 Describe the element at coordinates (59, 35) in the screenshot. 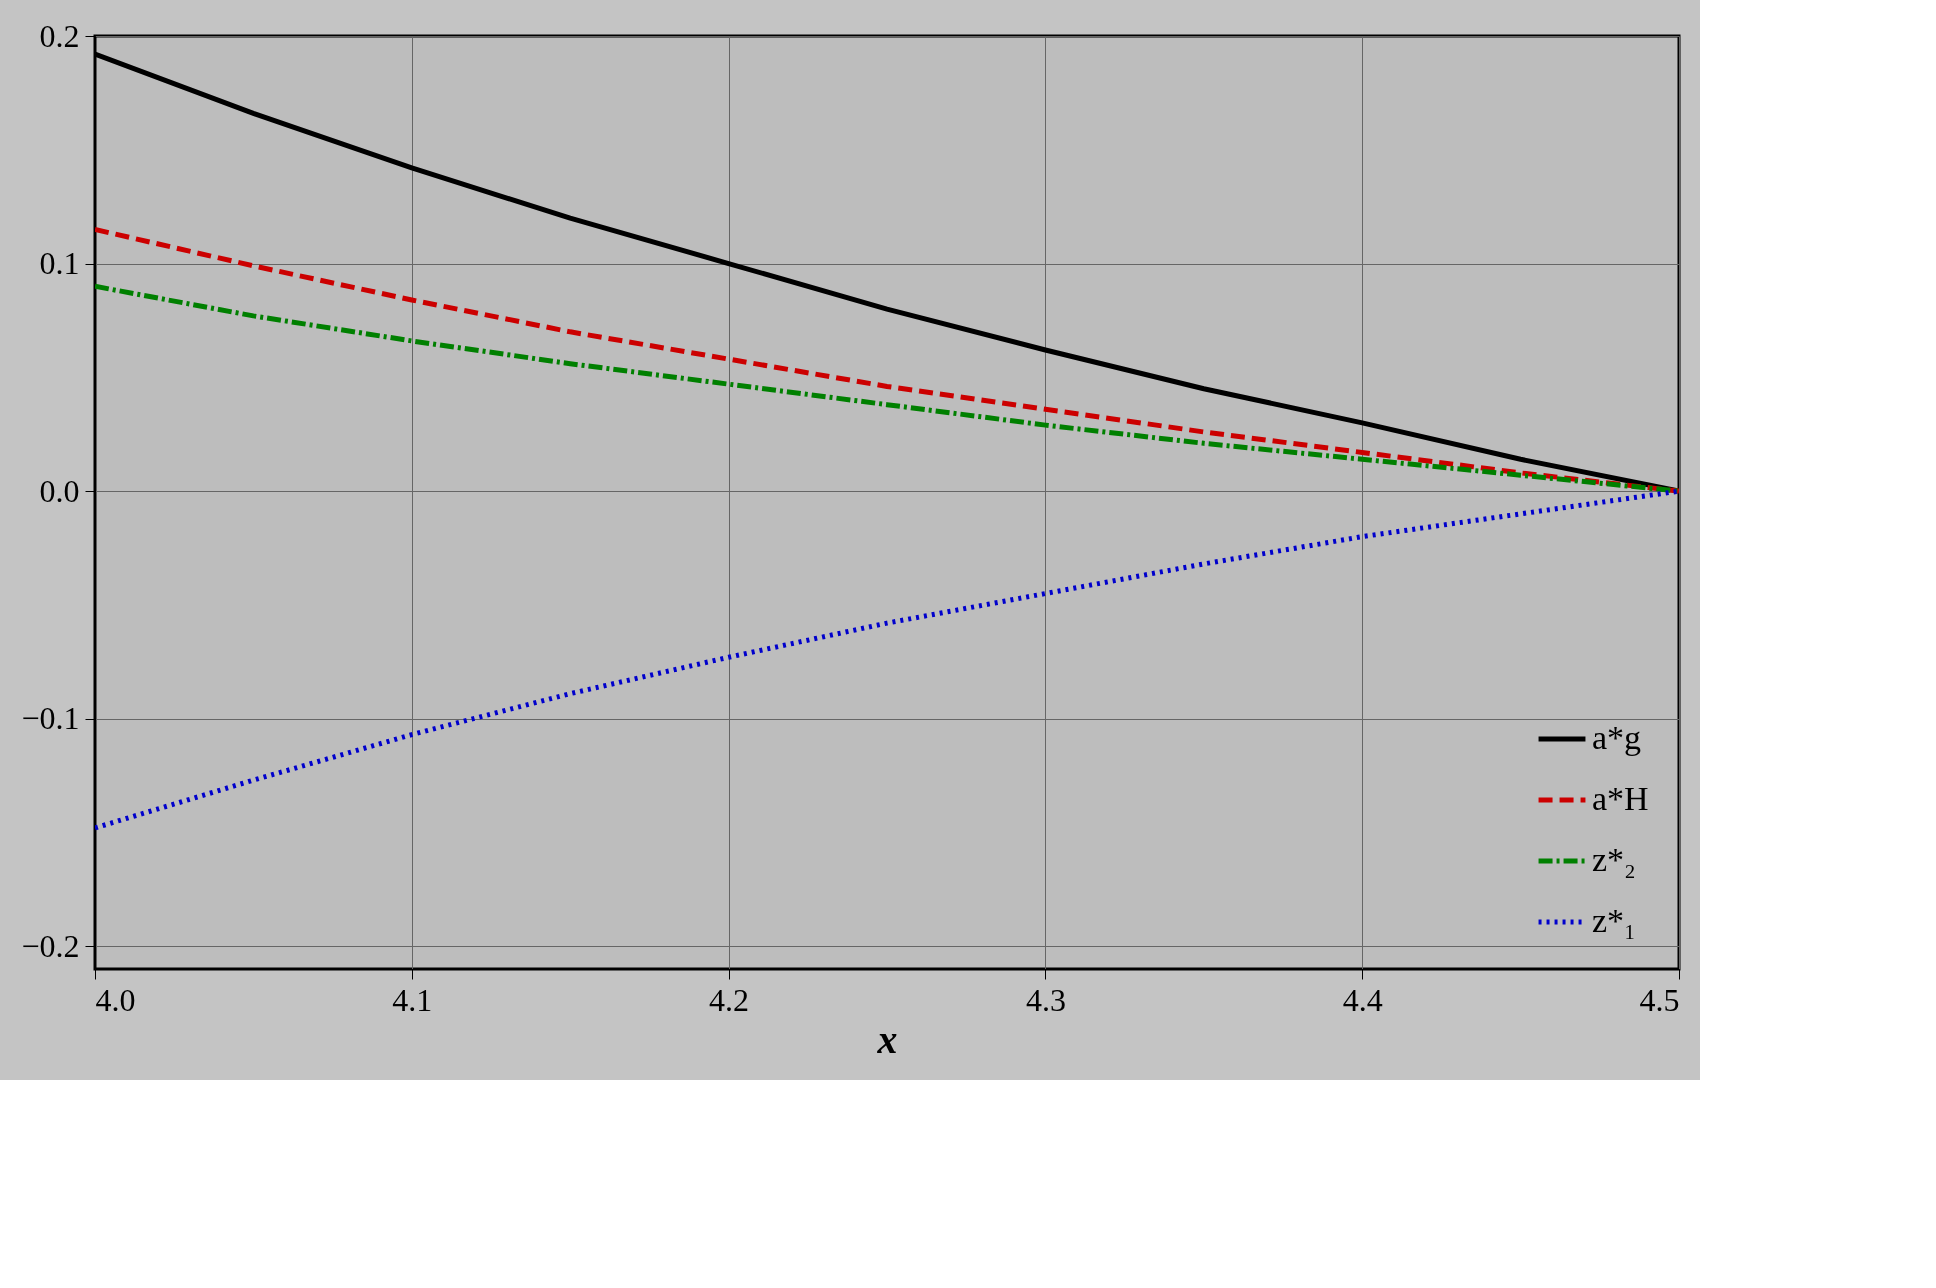

I see `y-tick-label: 0.2` at that location.